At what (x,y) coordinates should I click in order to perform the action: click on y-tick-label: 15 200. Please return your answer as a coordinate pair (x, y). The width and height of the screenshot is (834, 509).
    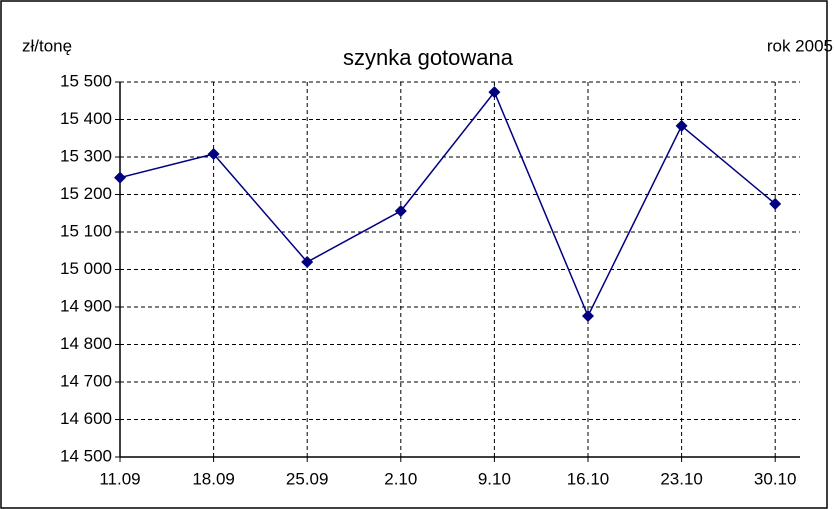
    Looking at the image, I should click on (86, 193).